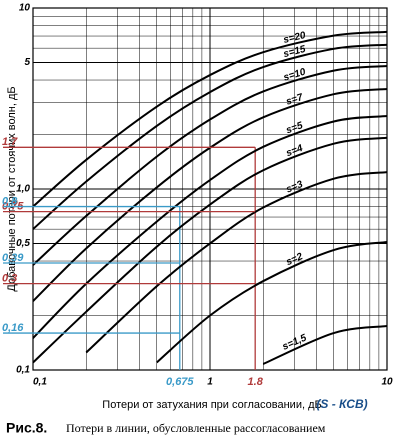 This screenshot has height=446, width=400. Describe the element at coordinates (210, 382) in the screenshot. I see `x-tick-label: 1` at that location.